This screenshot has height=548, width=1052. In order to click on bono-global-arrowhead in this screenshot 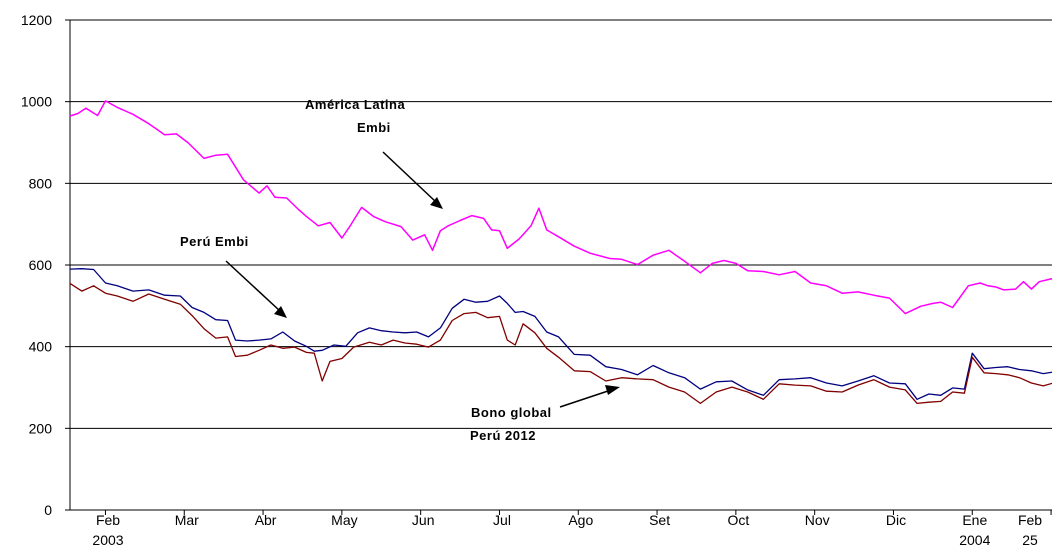, I will do `click(612, 390)`.